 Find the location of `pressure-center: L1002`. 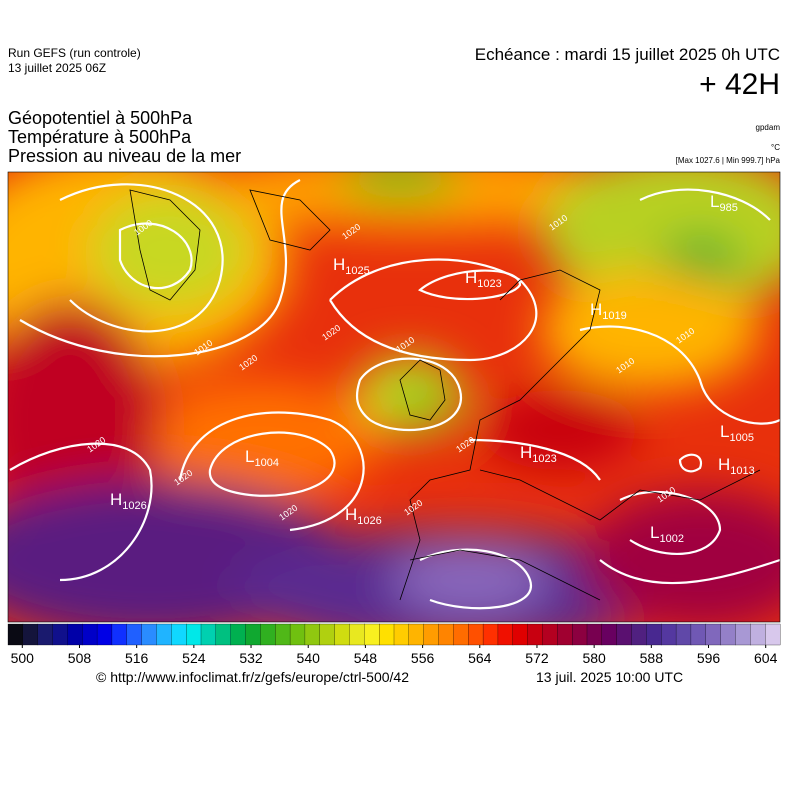

pressure-center: L1002 is located at coordinates (667, 534).